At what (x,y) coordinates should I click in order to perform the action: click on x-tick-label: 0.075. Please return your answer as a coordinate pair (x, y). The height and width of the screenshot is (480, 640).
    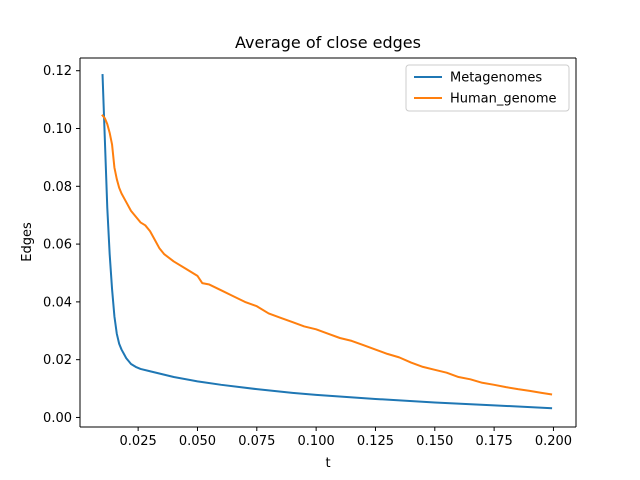
    Looking at the image, I should click on (256, 441).